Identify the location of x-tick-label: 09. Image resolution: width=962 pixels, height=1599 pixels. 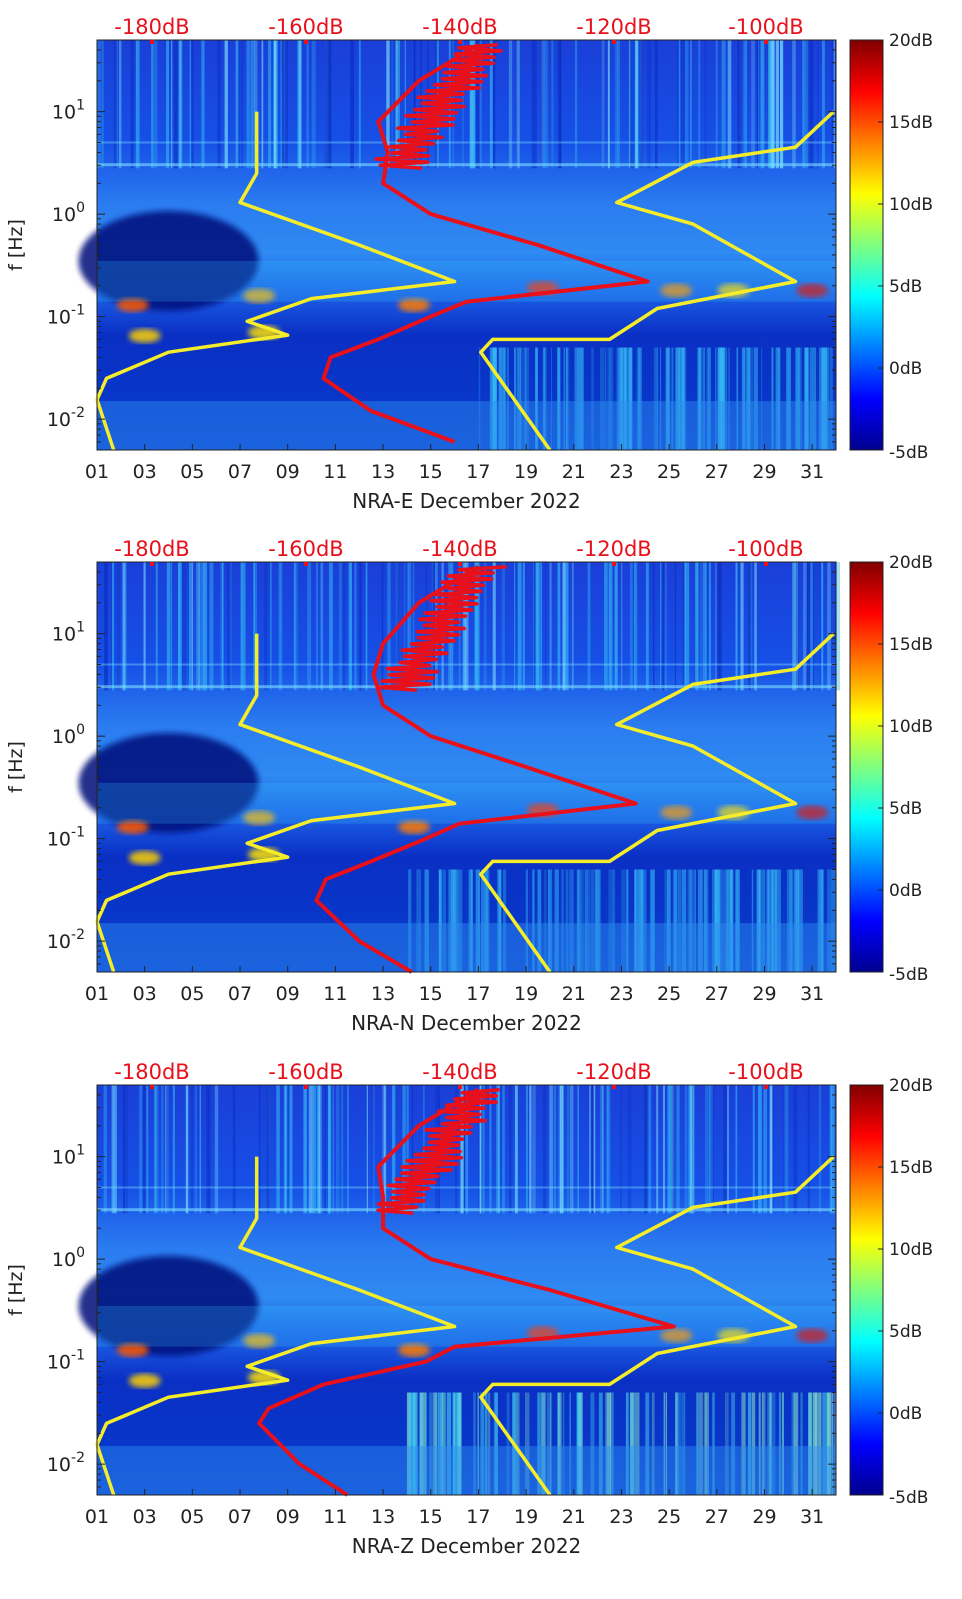
(288, 472).